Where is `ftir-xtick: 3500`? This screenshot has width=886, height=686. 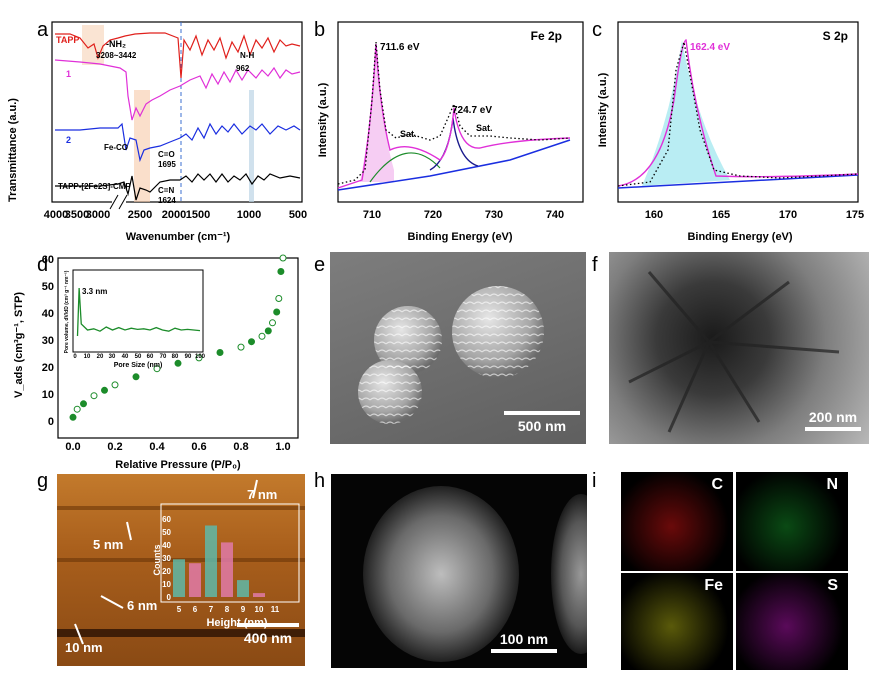
ftir-xtick: 3500 is located at coordinates (77, 215).